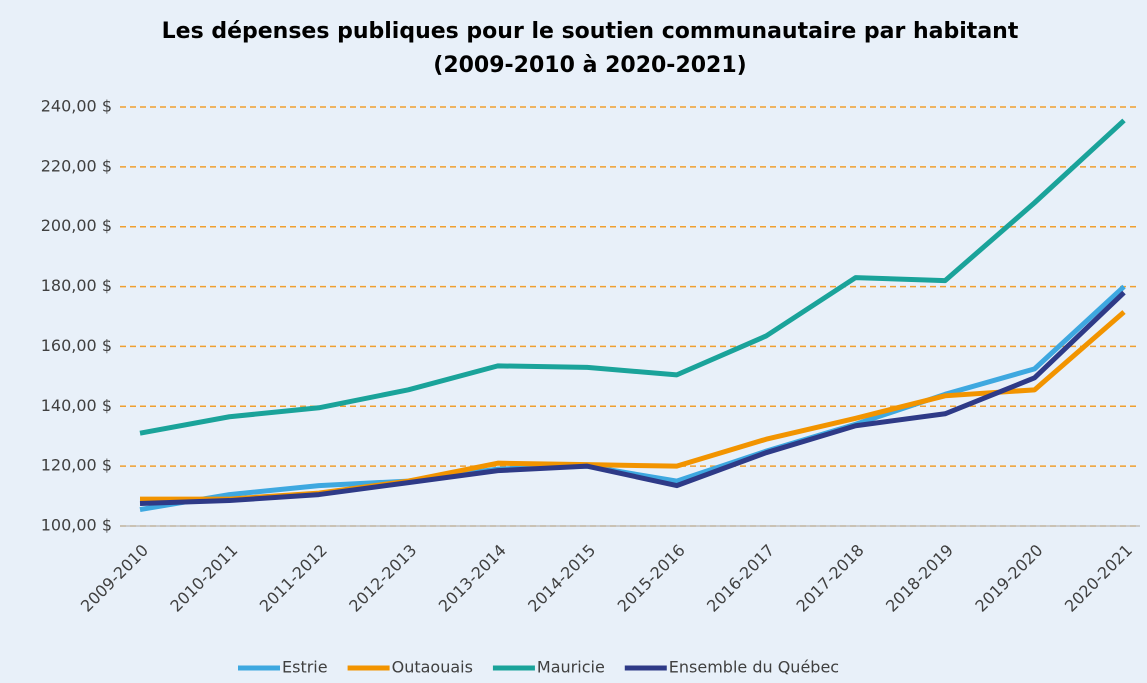 The width and height of the screenshot is (1147, 683). What do you see at coordinates (76, 165) in the screenshot?
I see `y-tick-label: 220,00 $` at bounding box center [76, 165].